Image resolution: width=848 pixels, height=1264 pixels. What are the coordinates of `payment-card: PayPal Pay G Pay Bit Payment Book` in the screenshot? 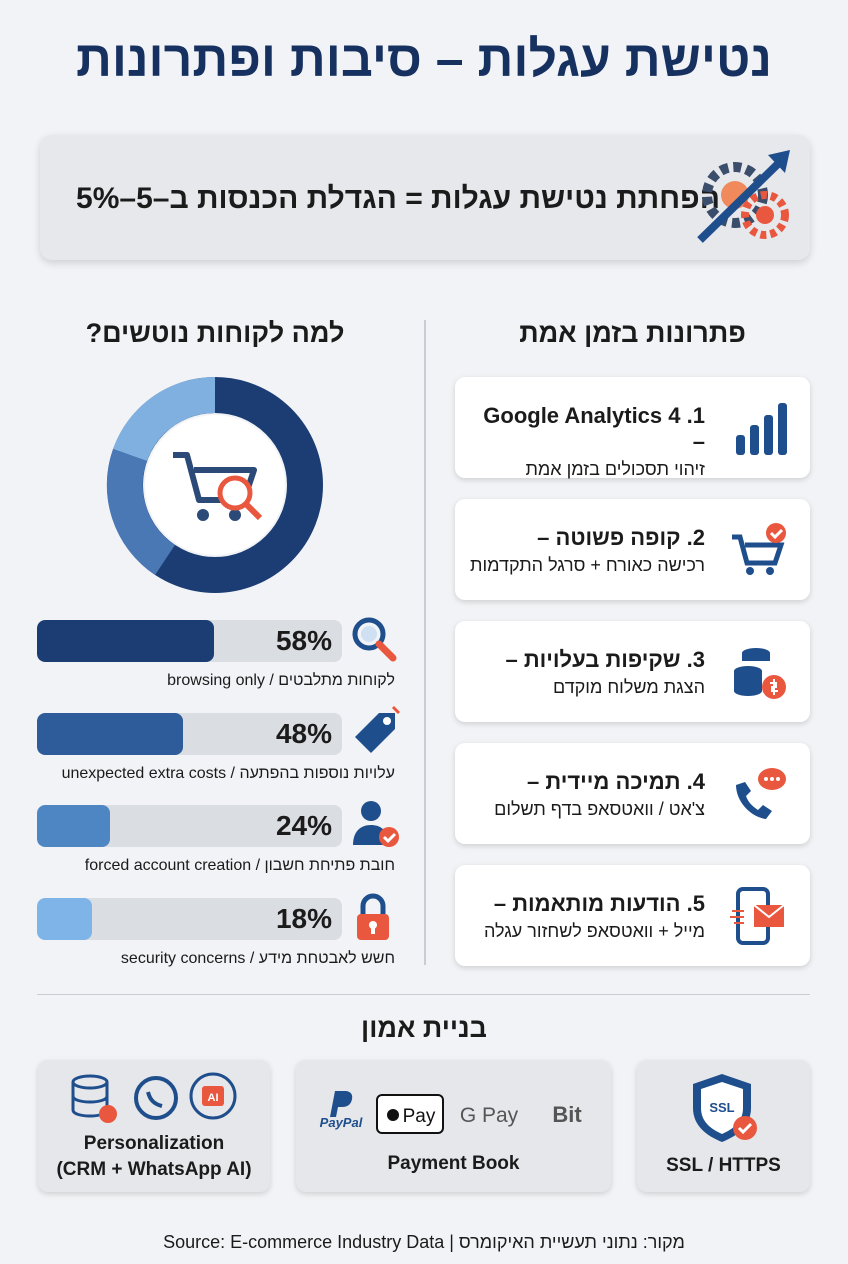 It's located at (453, 1126).